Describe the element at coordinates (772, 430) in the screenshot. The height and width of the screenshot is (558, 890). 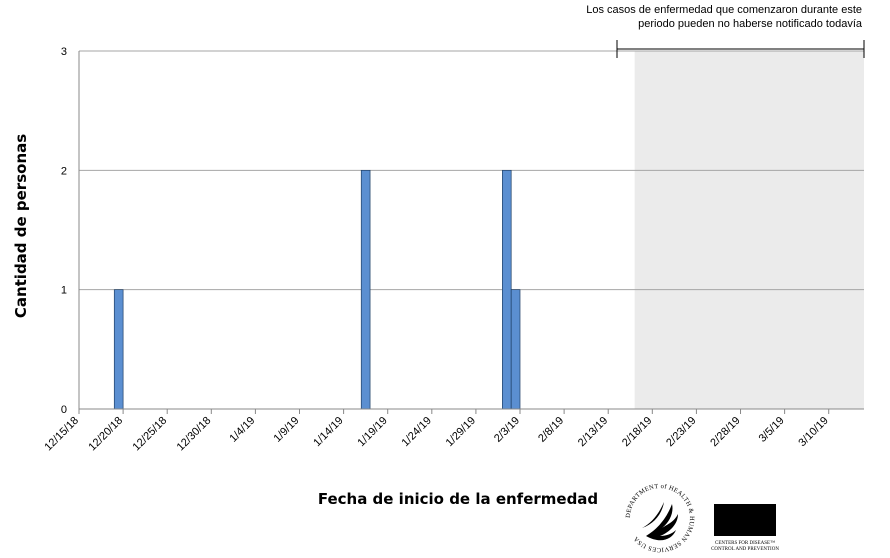
I see `x-tick-label: 3/5/19` at that location.